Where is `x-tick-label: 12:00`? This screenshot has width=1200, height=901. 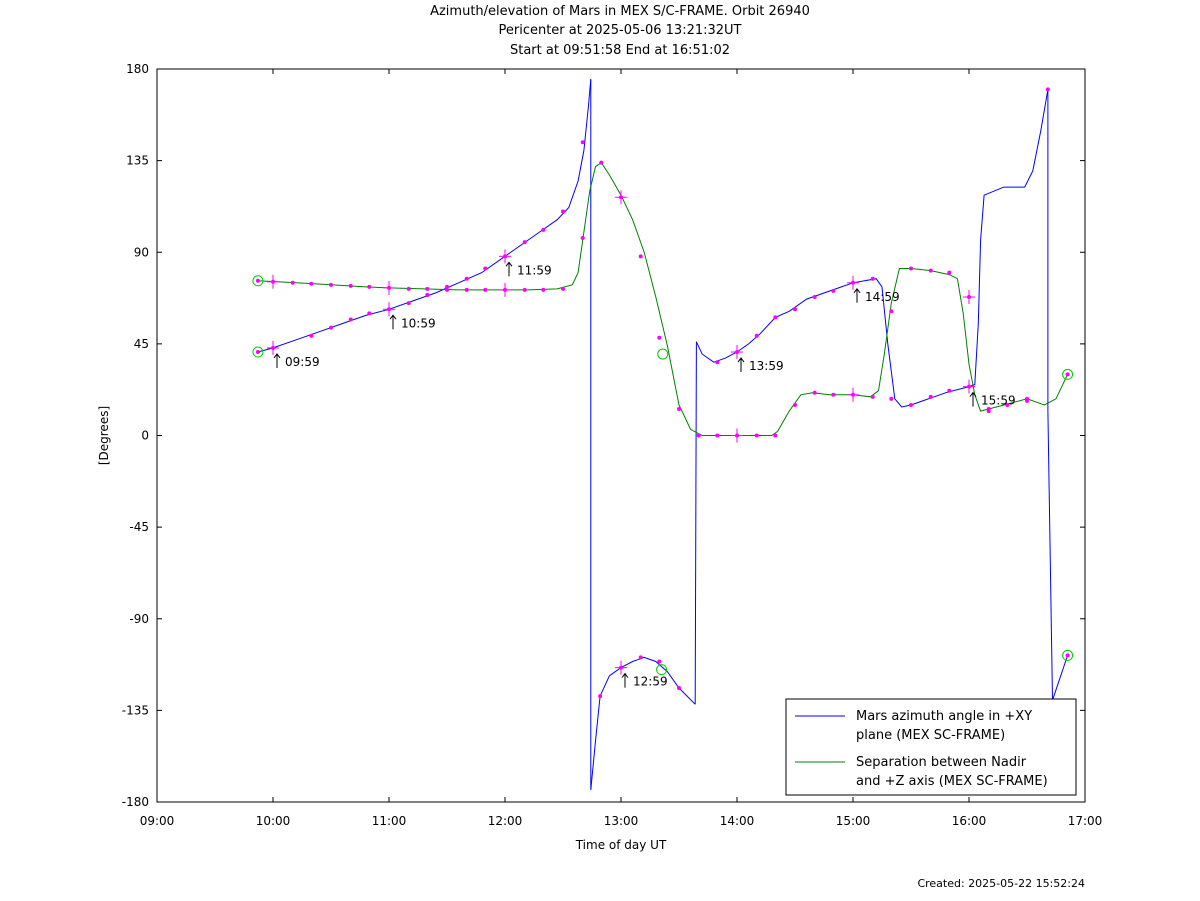
x-tick-label: 12:00 is located at coordinates (505, 821).